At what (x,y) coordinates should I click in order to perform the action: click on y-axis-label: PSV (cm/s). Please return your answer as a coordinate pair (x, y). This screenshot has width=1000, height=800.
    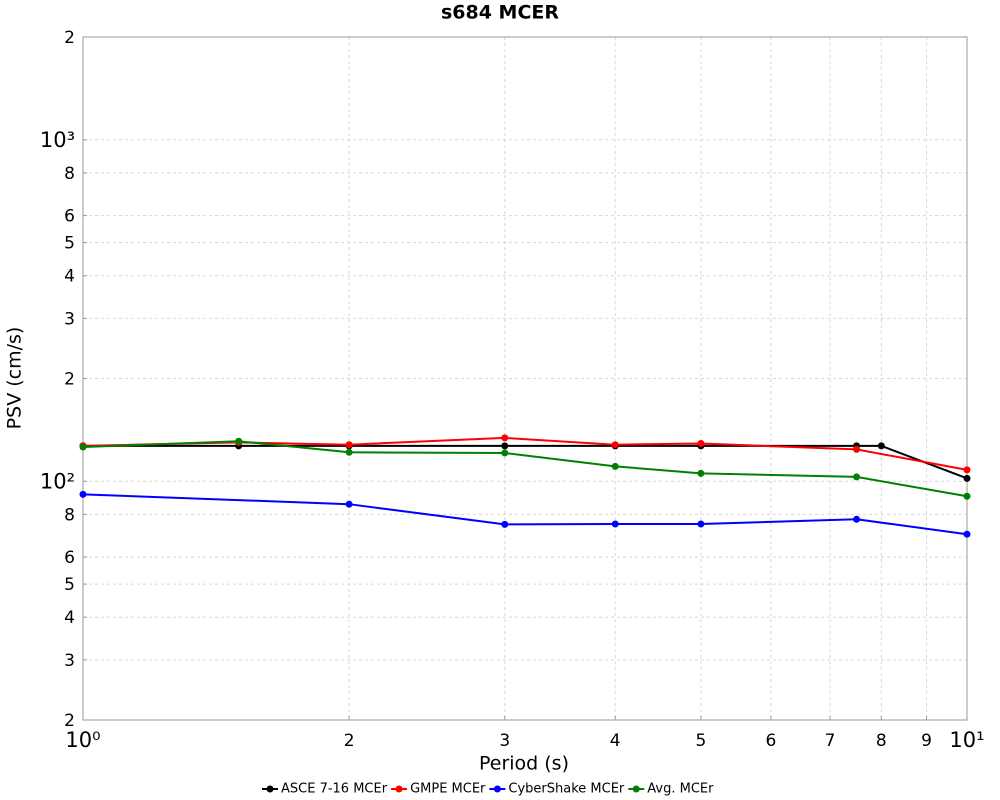
    Looking at the image, I should click on (15, 378).